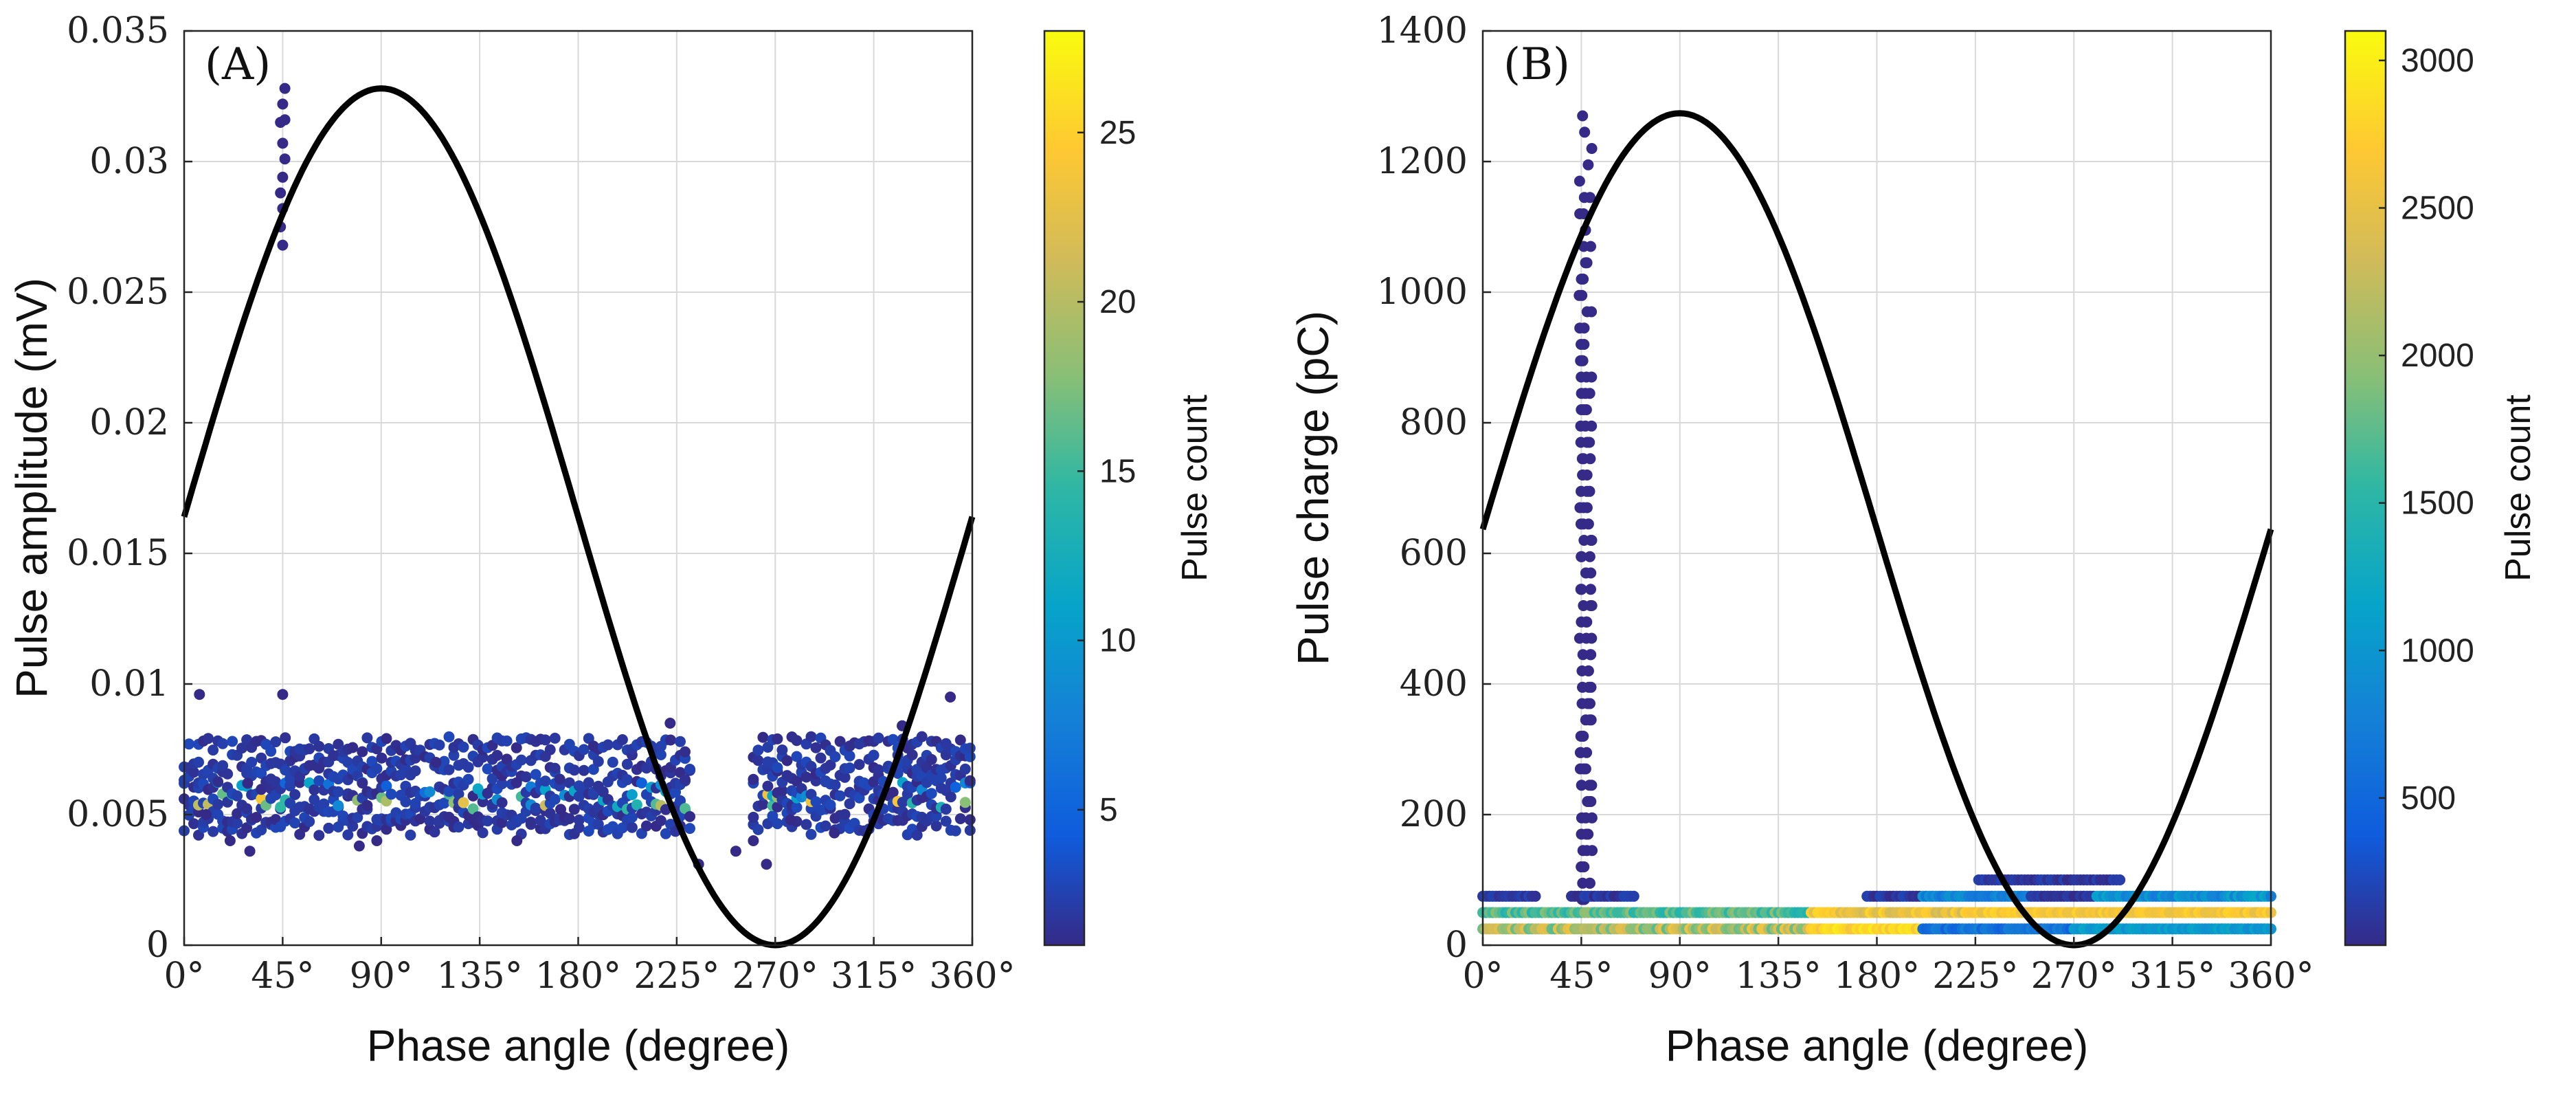  I want to click on y-tick-label: 0.025, so click(118, 292).